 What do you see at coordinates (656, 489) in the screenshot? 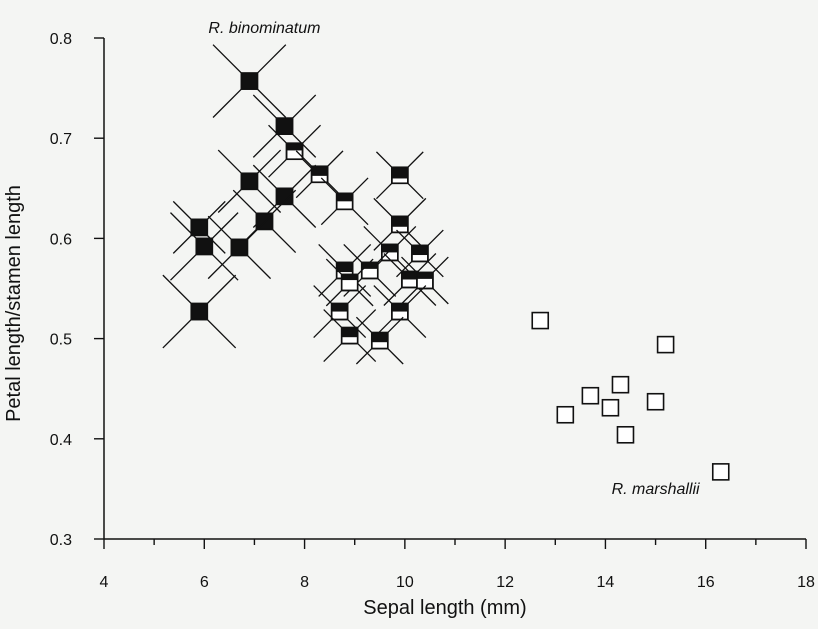
I see `species-annotation: R. marshallii` at bounding box center [656, 489].